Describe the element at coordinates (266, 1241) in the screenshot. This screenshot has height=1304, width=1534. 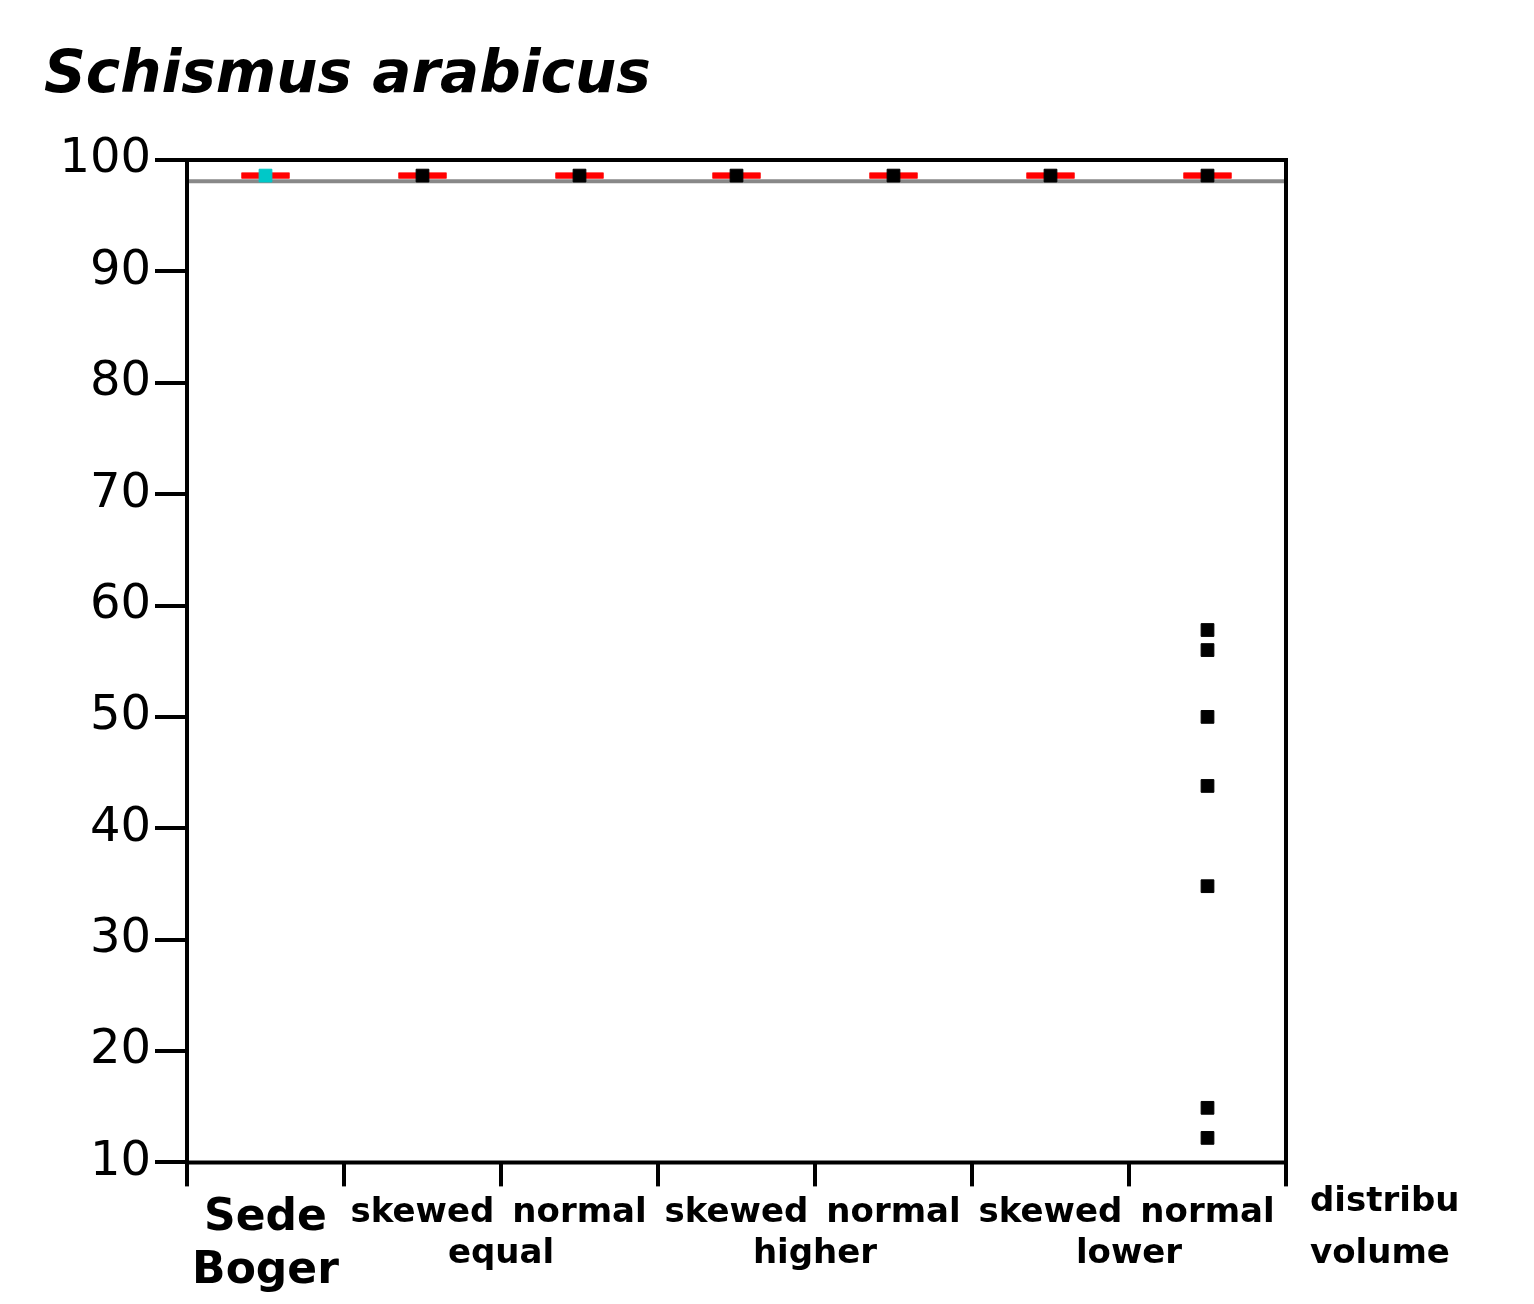
I see `x-tick-label: Sede Boger` at that location.